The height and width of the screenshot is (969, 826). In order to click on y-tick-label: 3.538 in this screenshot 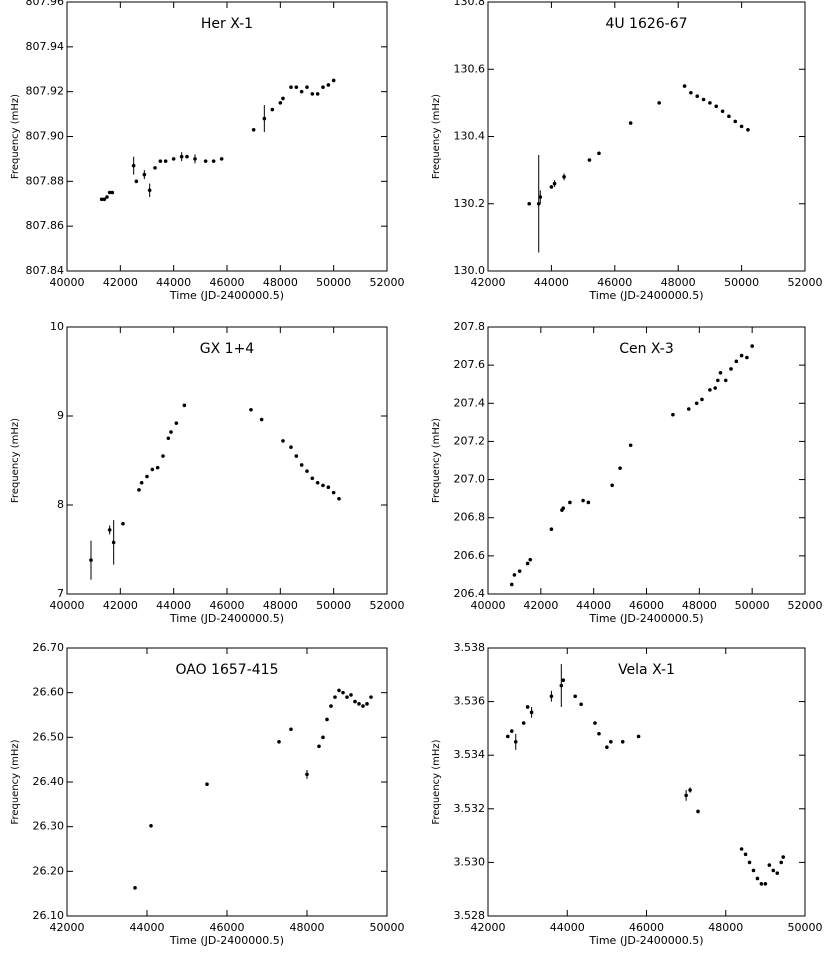, I will do `click(470, 647)`.